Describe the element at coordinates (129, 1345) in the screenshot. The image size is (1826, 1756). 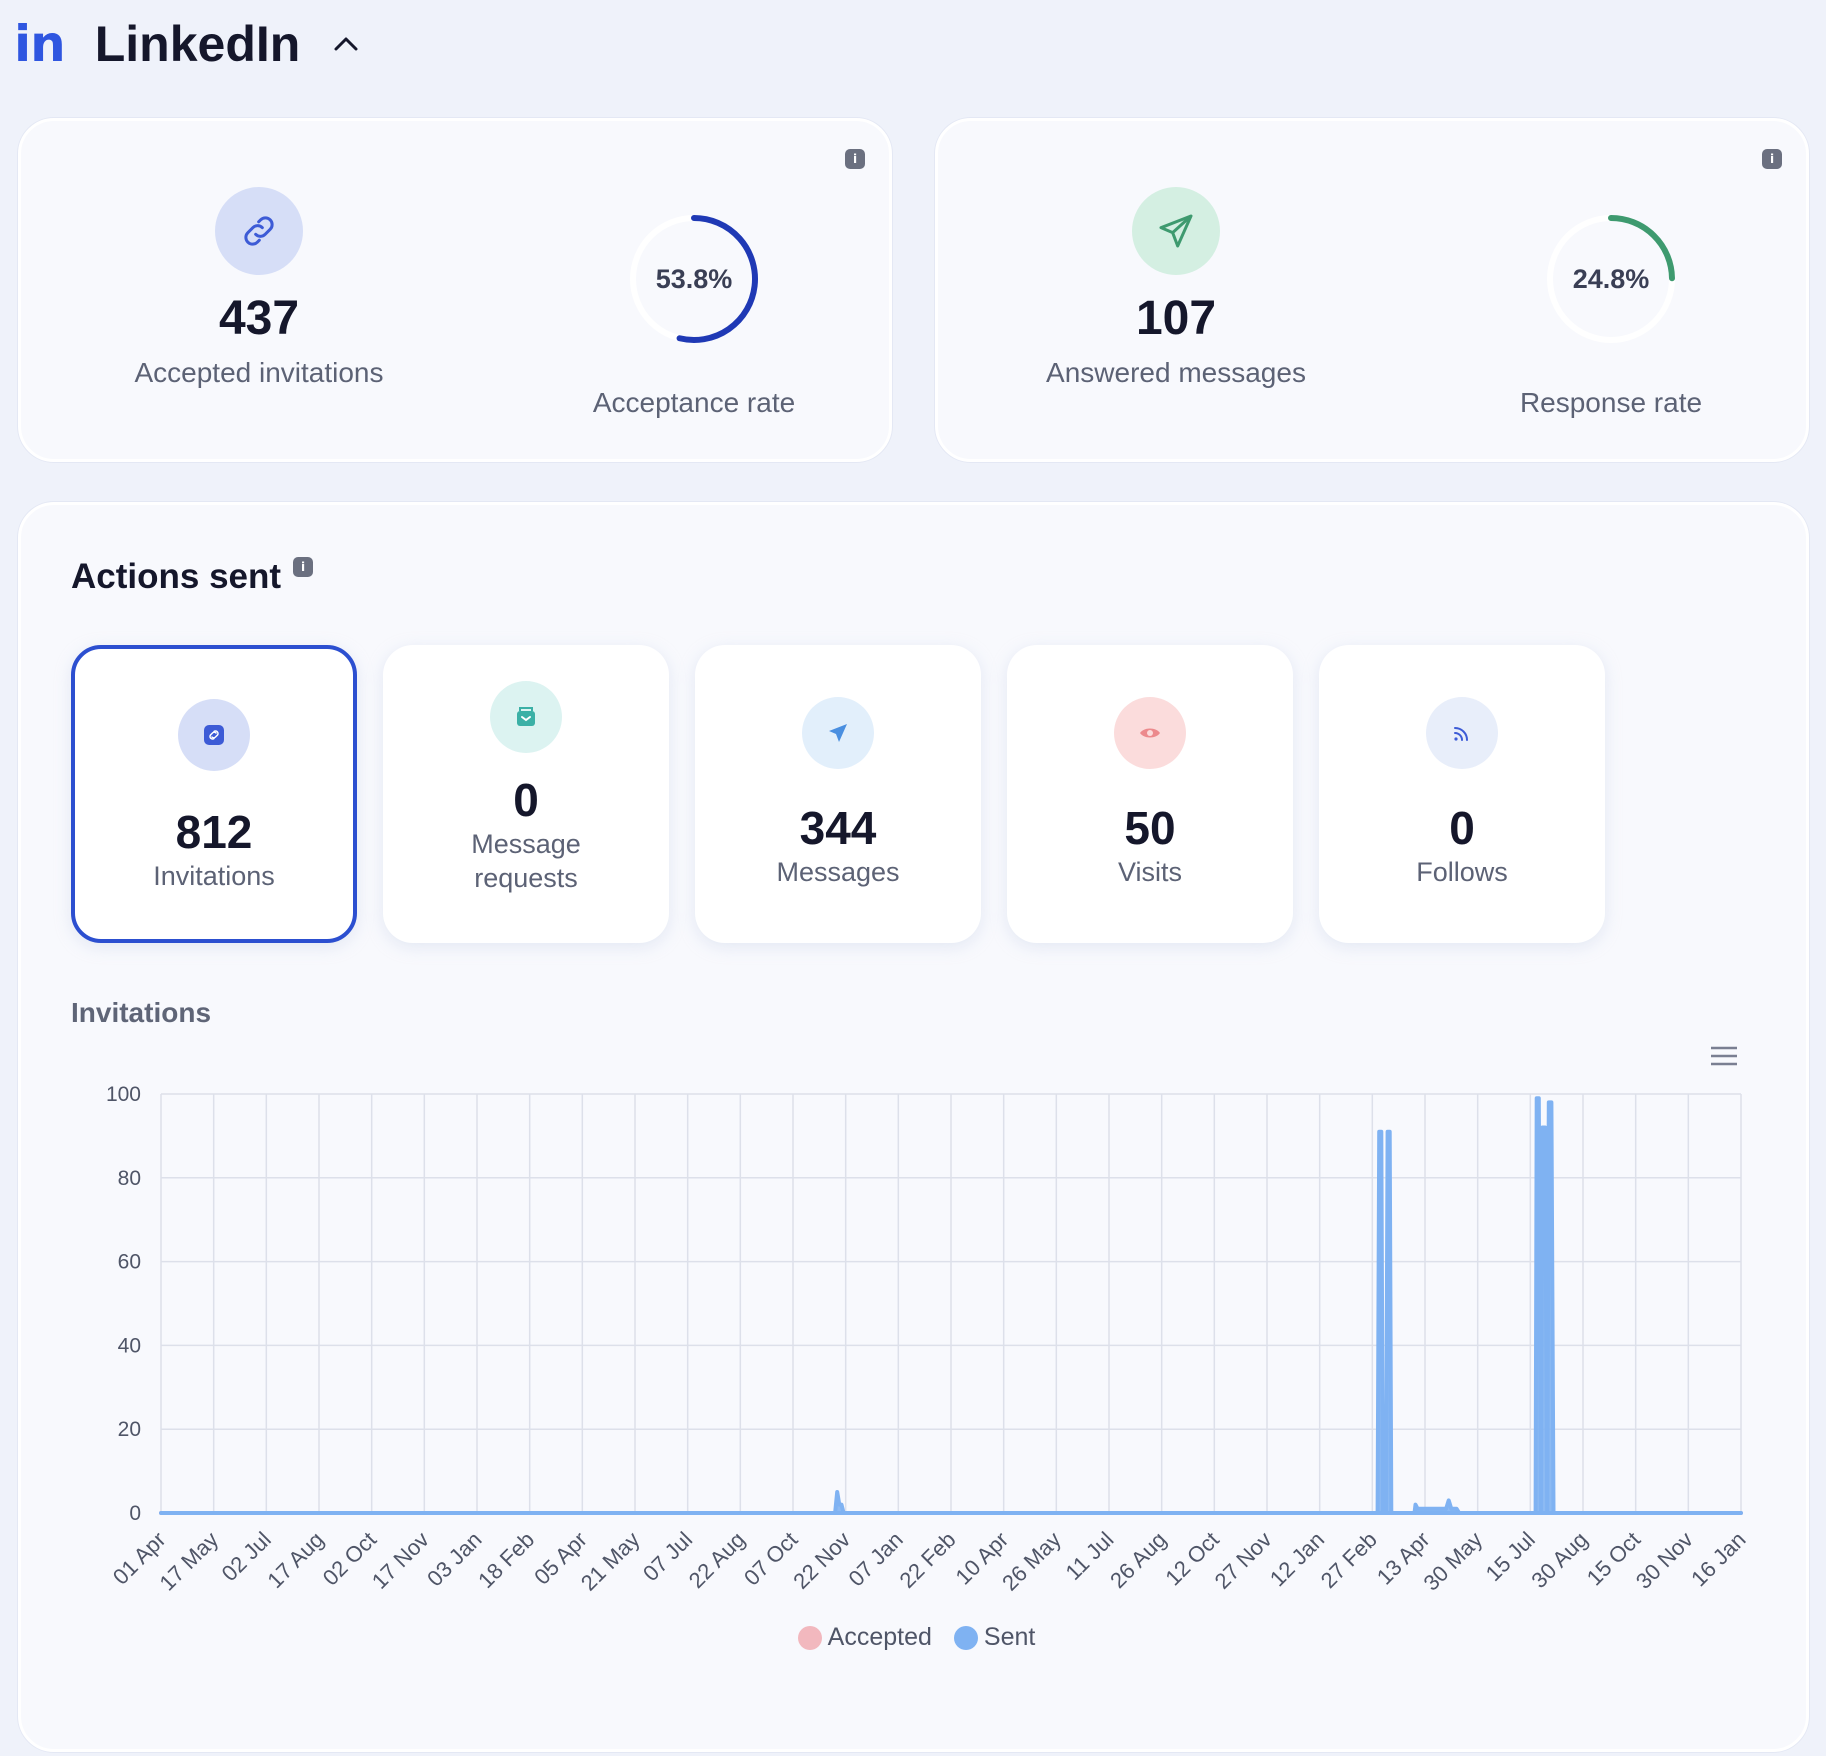
I see `y-tick-label: 40` at that location.